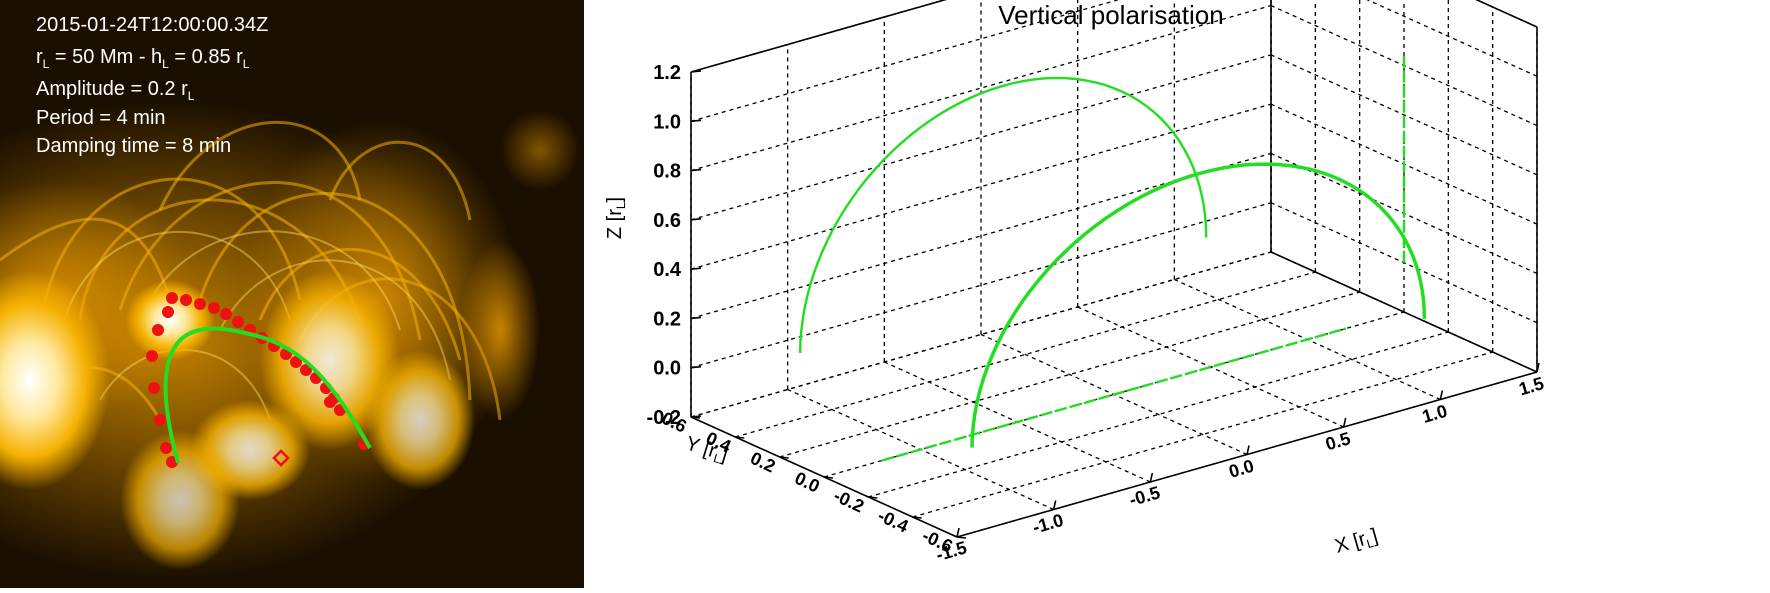 The width and height of the screenshot is (1770, 593). I want to click on chart-title: Vertical polarisation, so click(1110, 15).